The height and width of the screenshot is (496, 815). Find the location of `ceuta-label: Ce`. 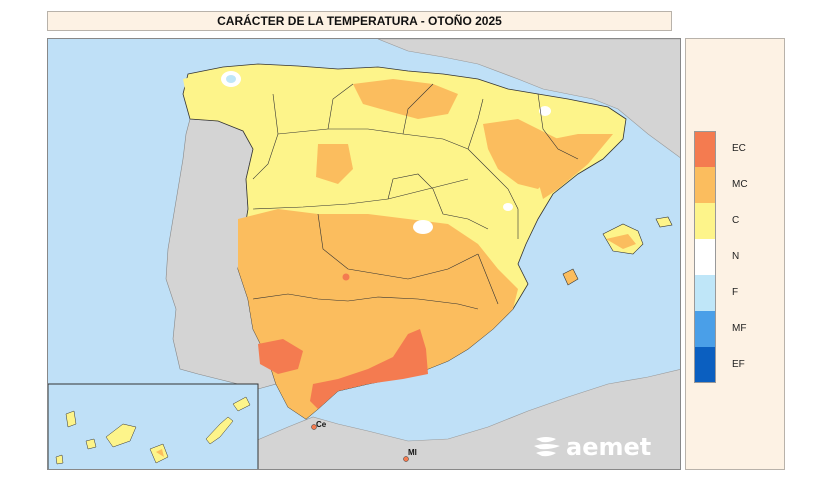

ceuta-label: Ce is located at coordinates (321, 424).